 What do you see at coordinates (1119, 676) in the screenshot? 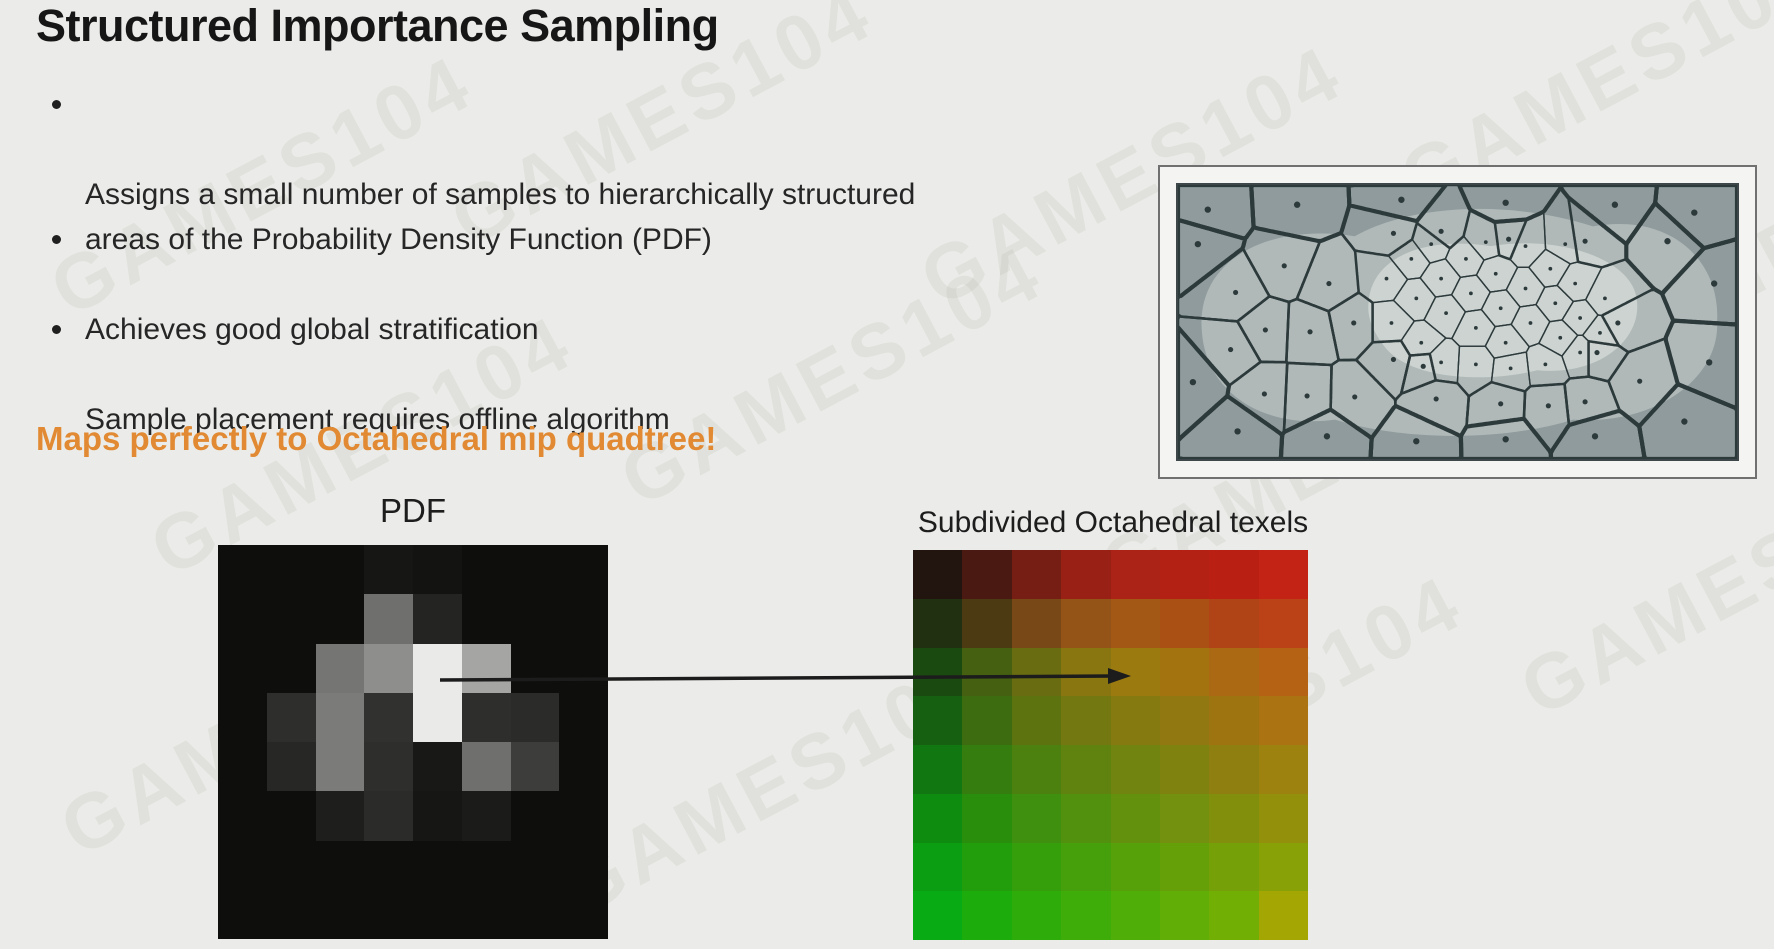
I see `arrow-head` at bounding box center [1119, 676].